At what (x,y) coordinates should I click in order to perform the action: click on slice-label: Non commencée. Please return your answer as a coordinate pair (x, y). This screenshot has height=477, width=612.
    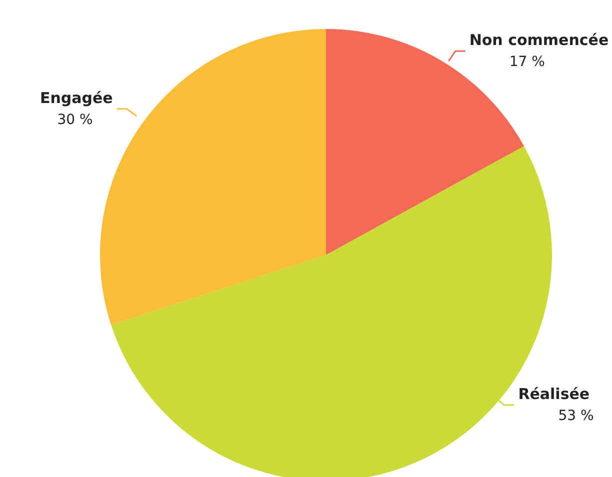
    Looking at the image, I should click on (539, 40).